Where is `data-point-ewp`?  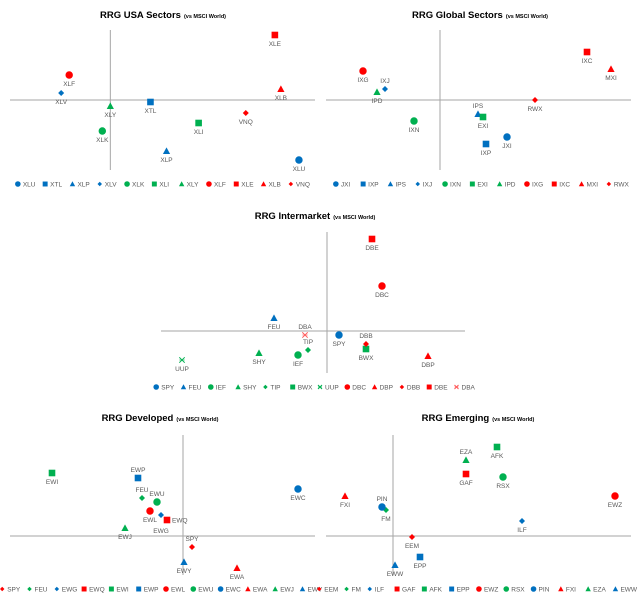 data-point-ewp is located at coordinates (138, 478).